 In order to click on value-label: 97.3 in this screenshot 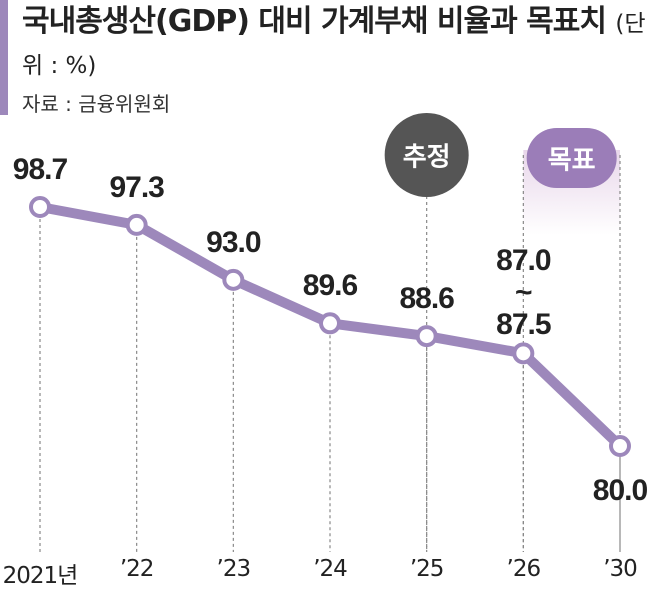, I will do `click(136, 187)`.